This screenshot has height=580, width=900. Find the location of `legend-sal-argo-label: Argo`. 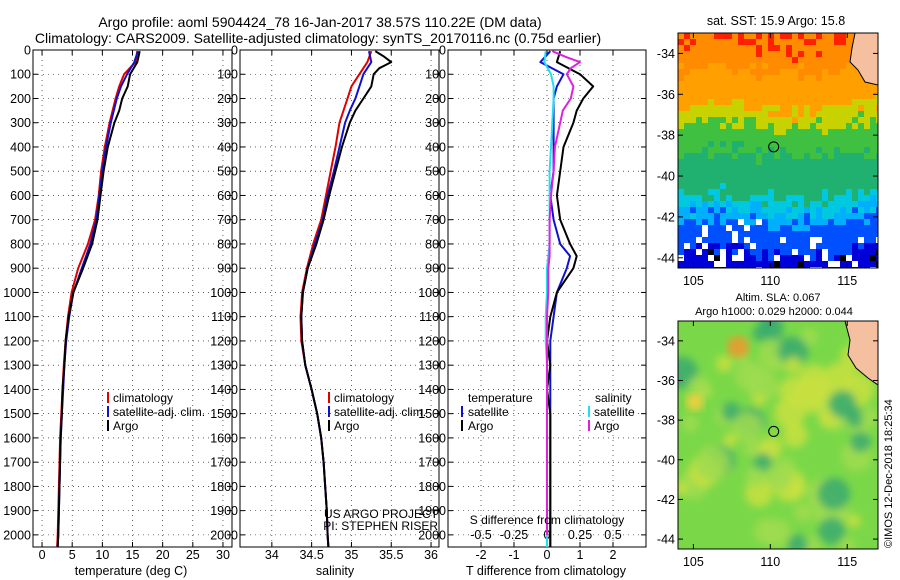

legend-sal-argo-label: Argo is located at coordinates (607, 426).